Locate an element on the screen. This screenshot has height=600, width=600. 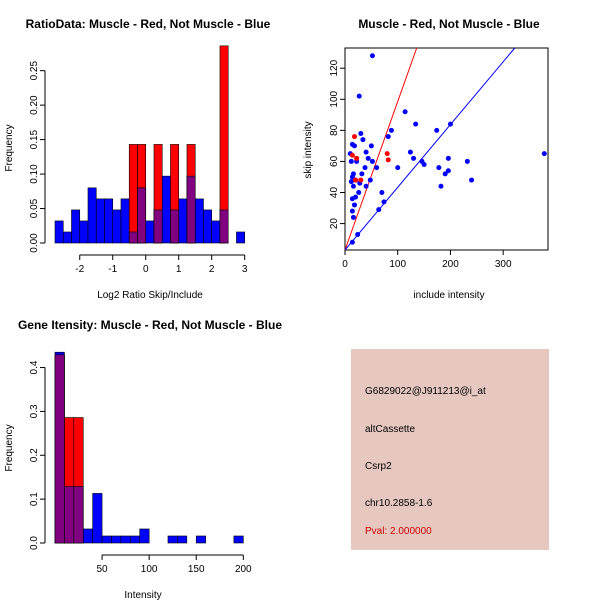
x-tick-label: -1 is located at coordinates (112, 269).